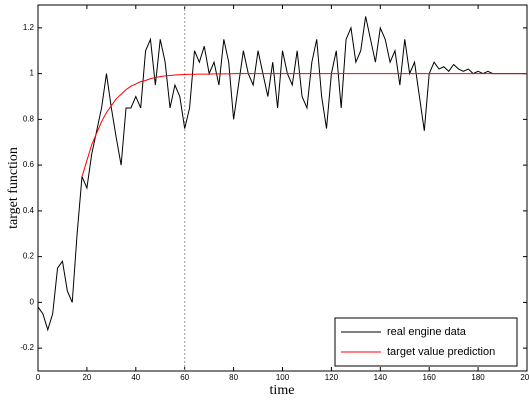 This screenshot has height=401, width=529. I want to click on x-tick-label: 120, so click(332, 377).